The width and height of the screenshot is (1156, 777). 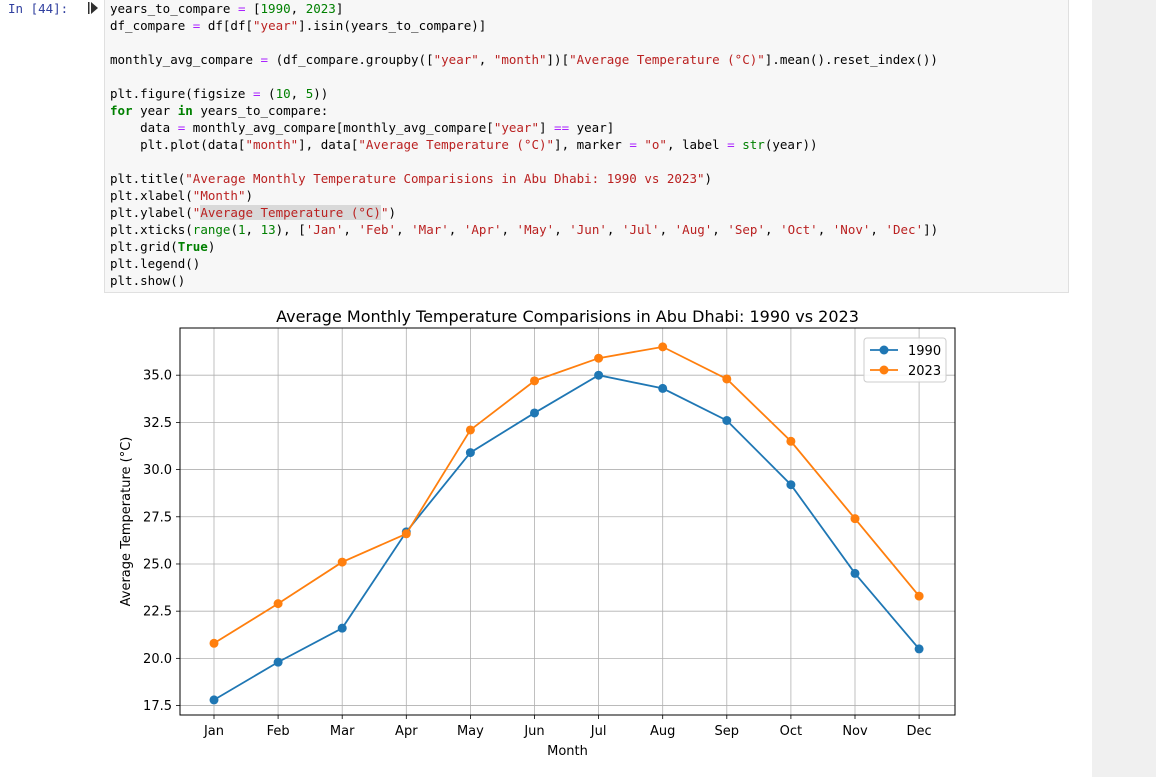 What do you see at coordinates (851, 59) in the screenshot?
I see `code-token: ].mean().reset_index())` at bounding box center [851, 59].